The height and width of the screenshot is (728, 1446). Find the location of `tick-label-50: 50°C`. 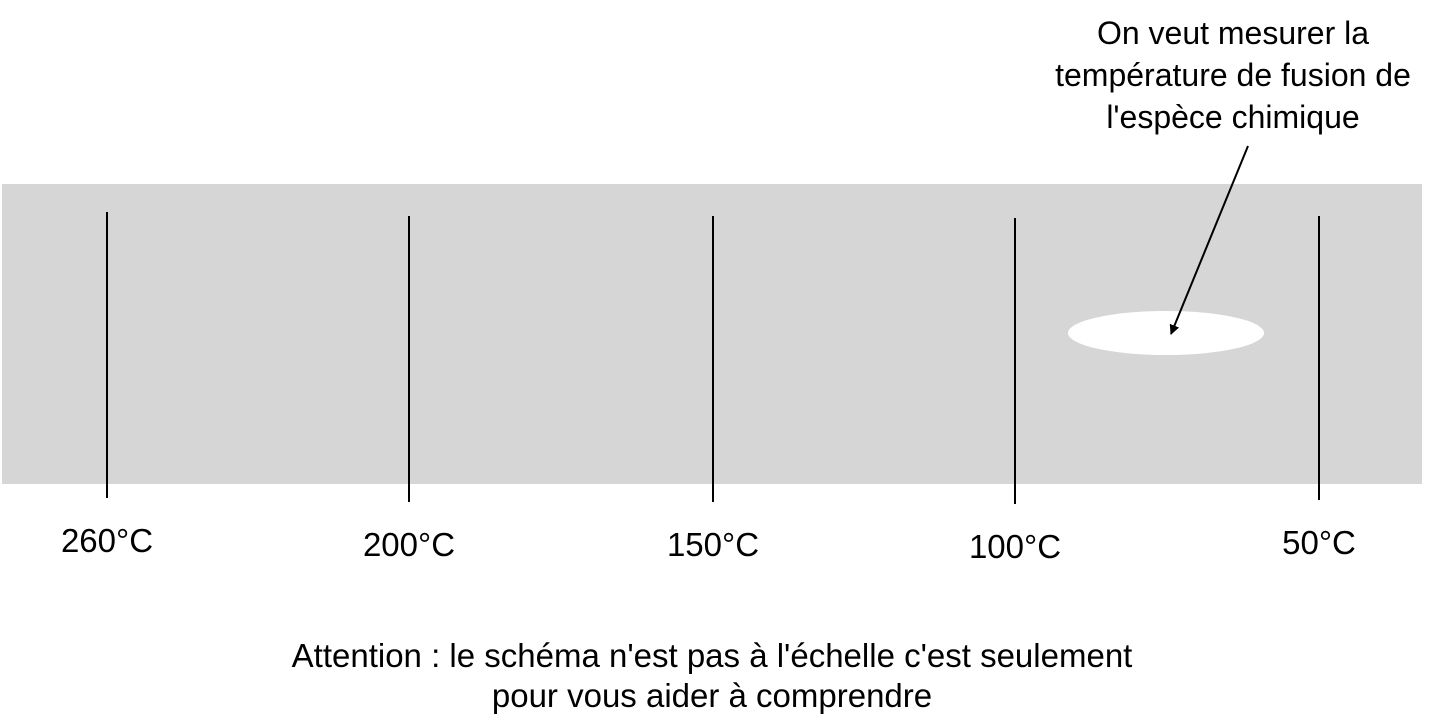

tick-label-50: 50°C is located at coordinates (1319, 542).